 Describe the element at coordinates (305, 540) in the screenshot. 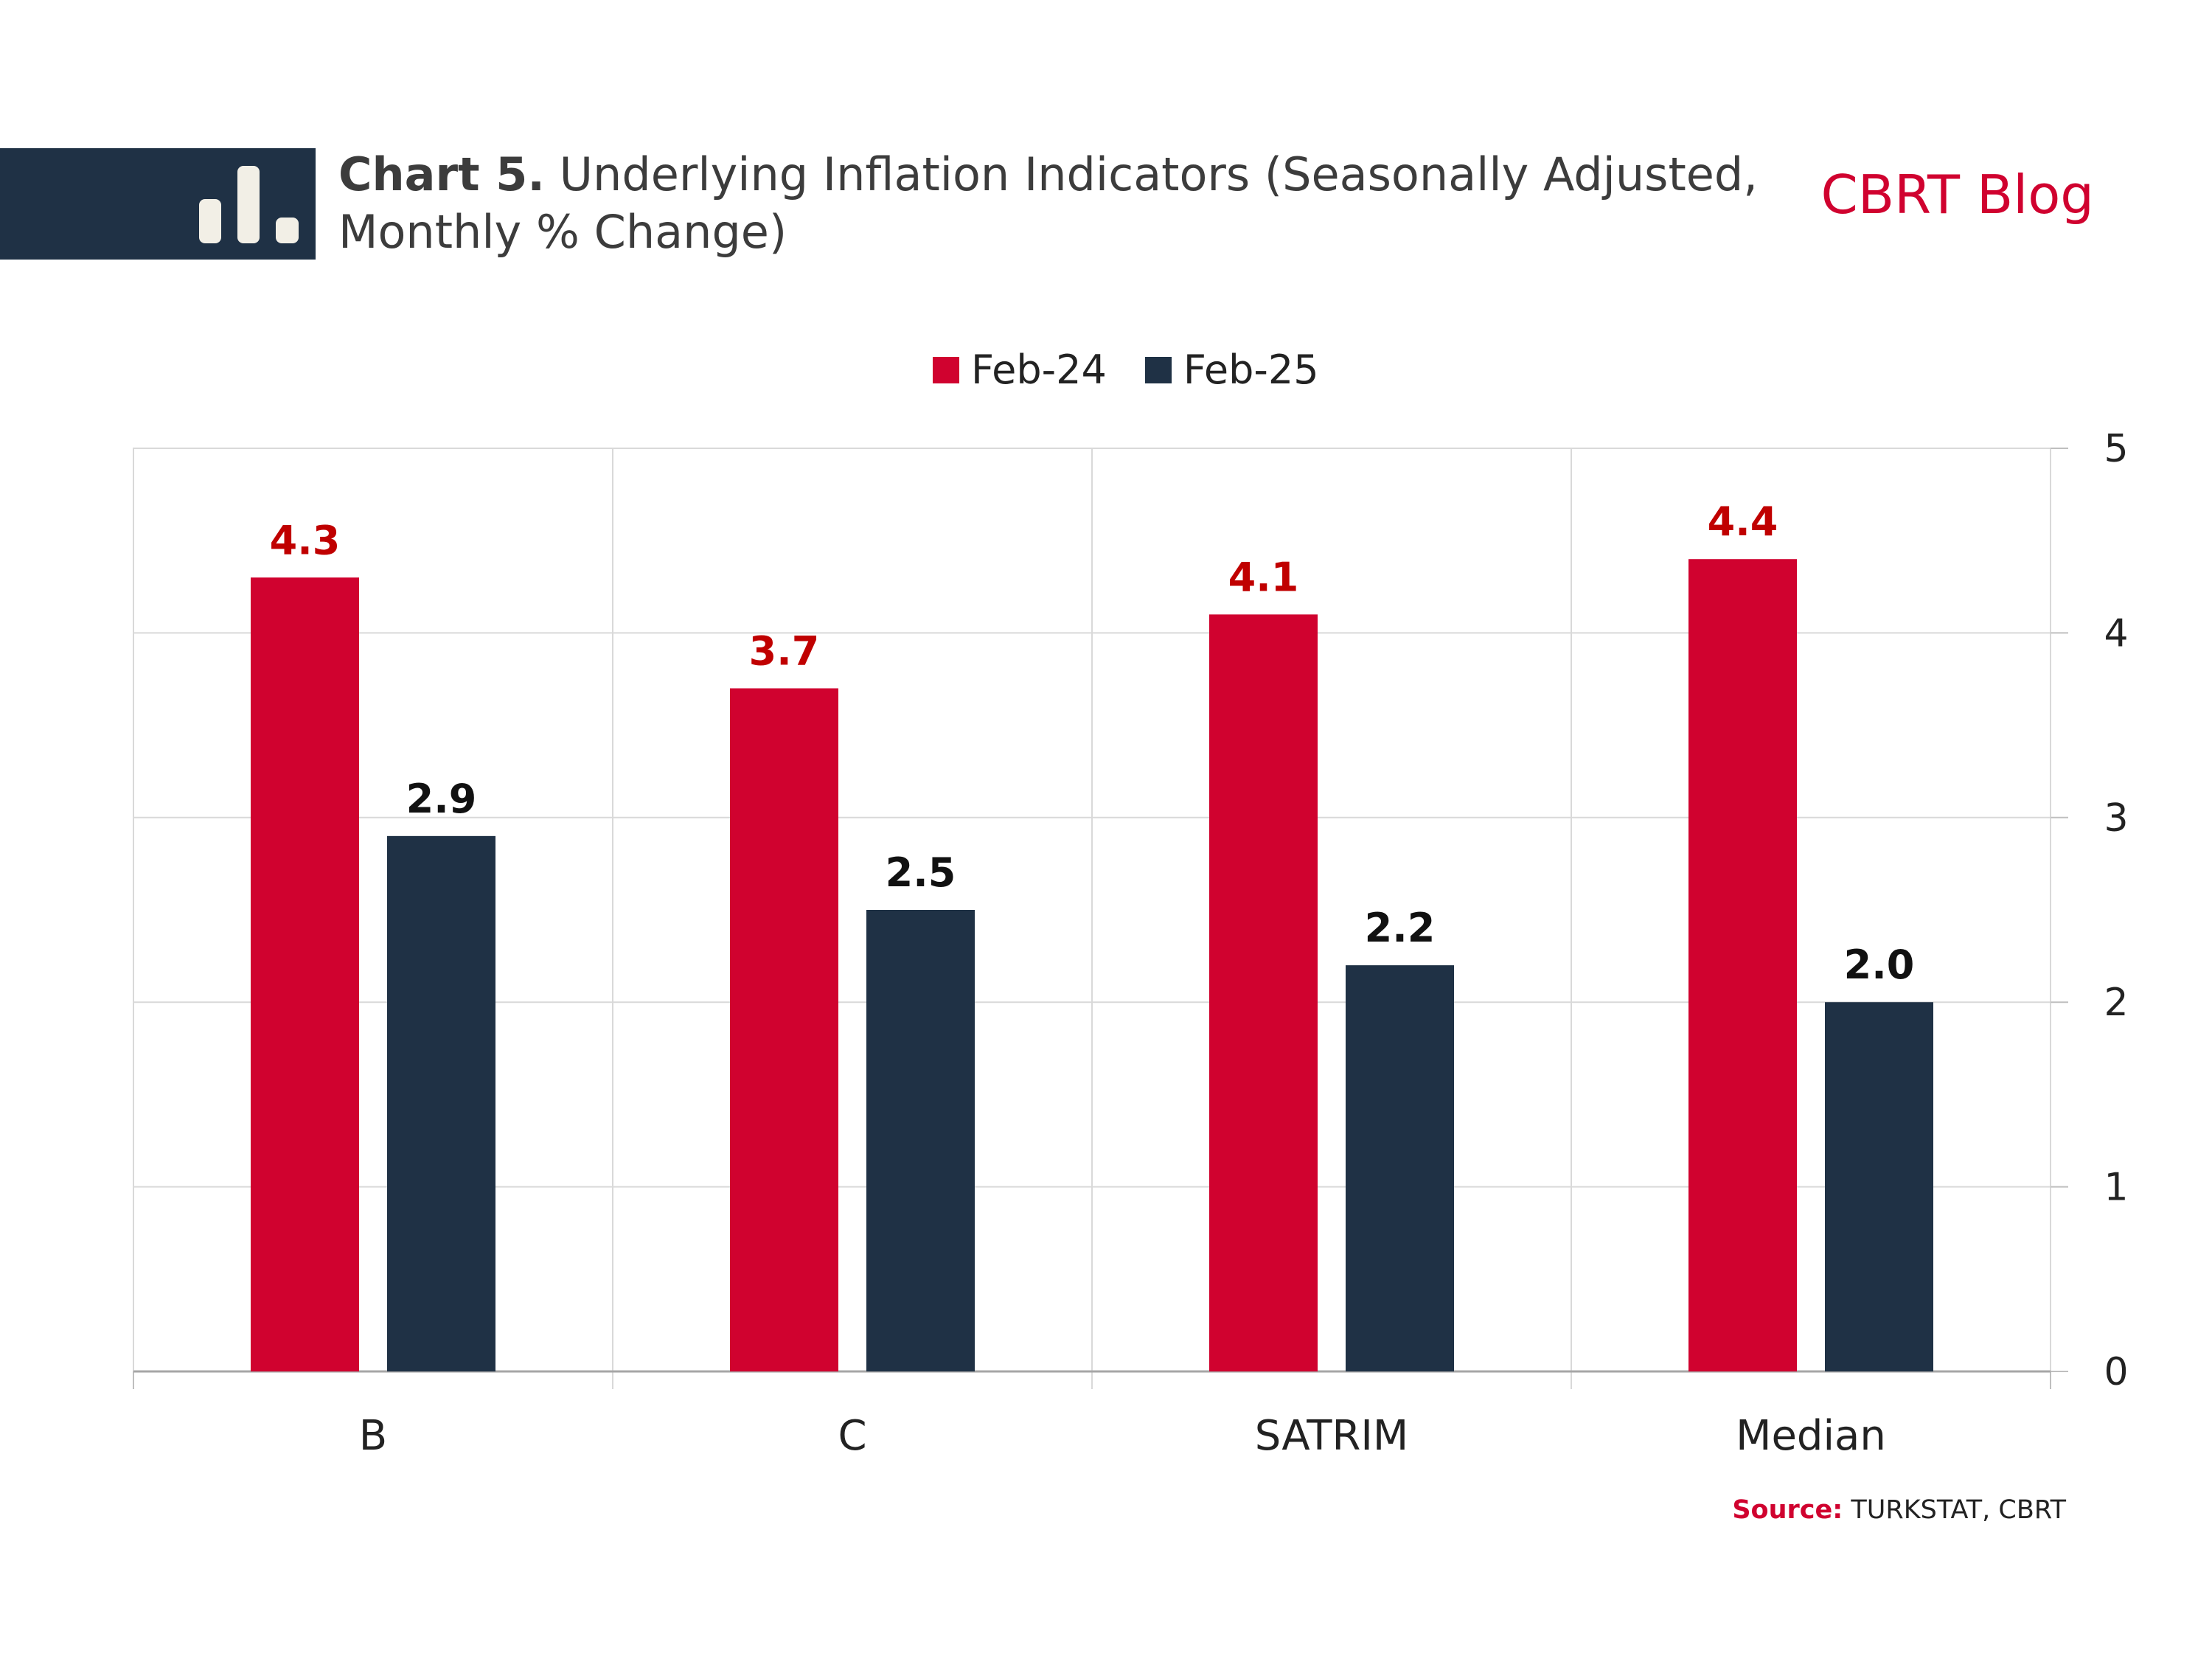

I see `data-label: 4.3` at that location.